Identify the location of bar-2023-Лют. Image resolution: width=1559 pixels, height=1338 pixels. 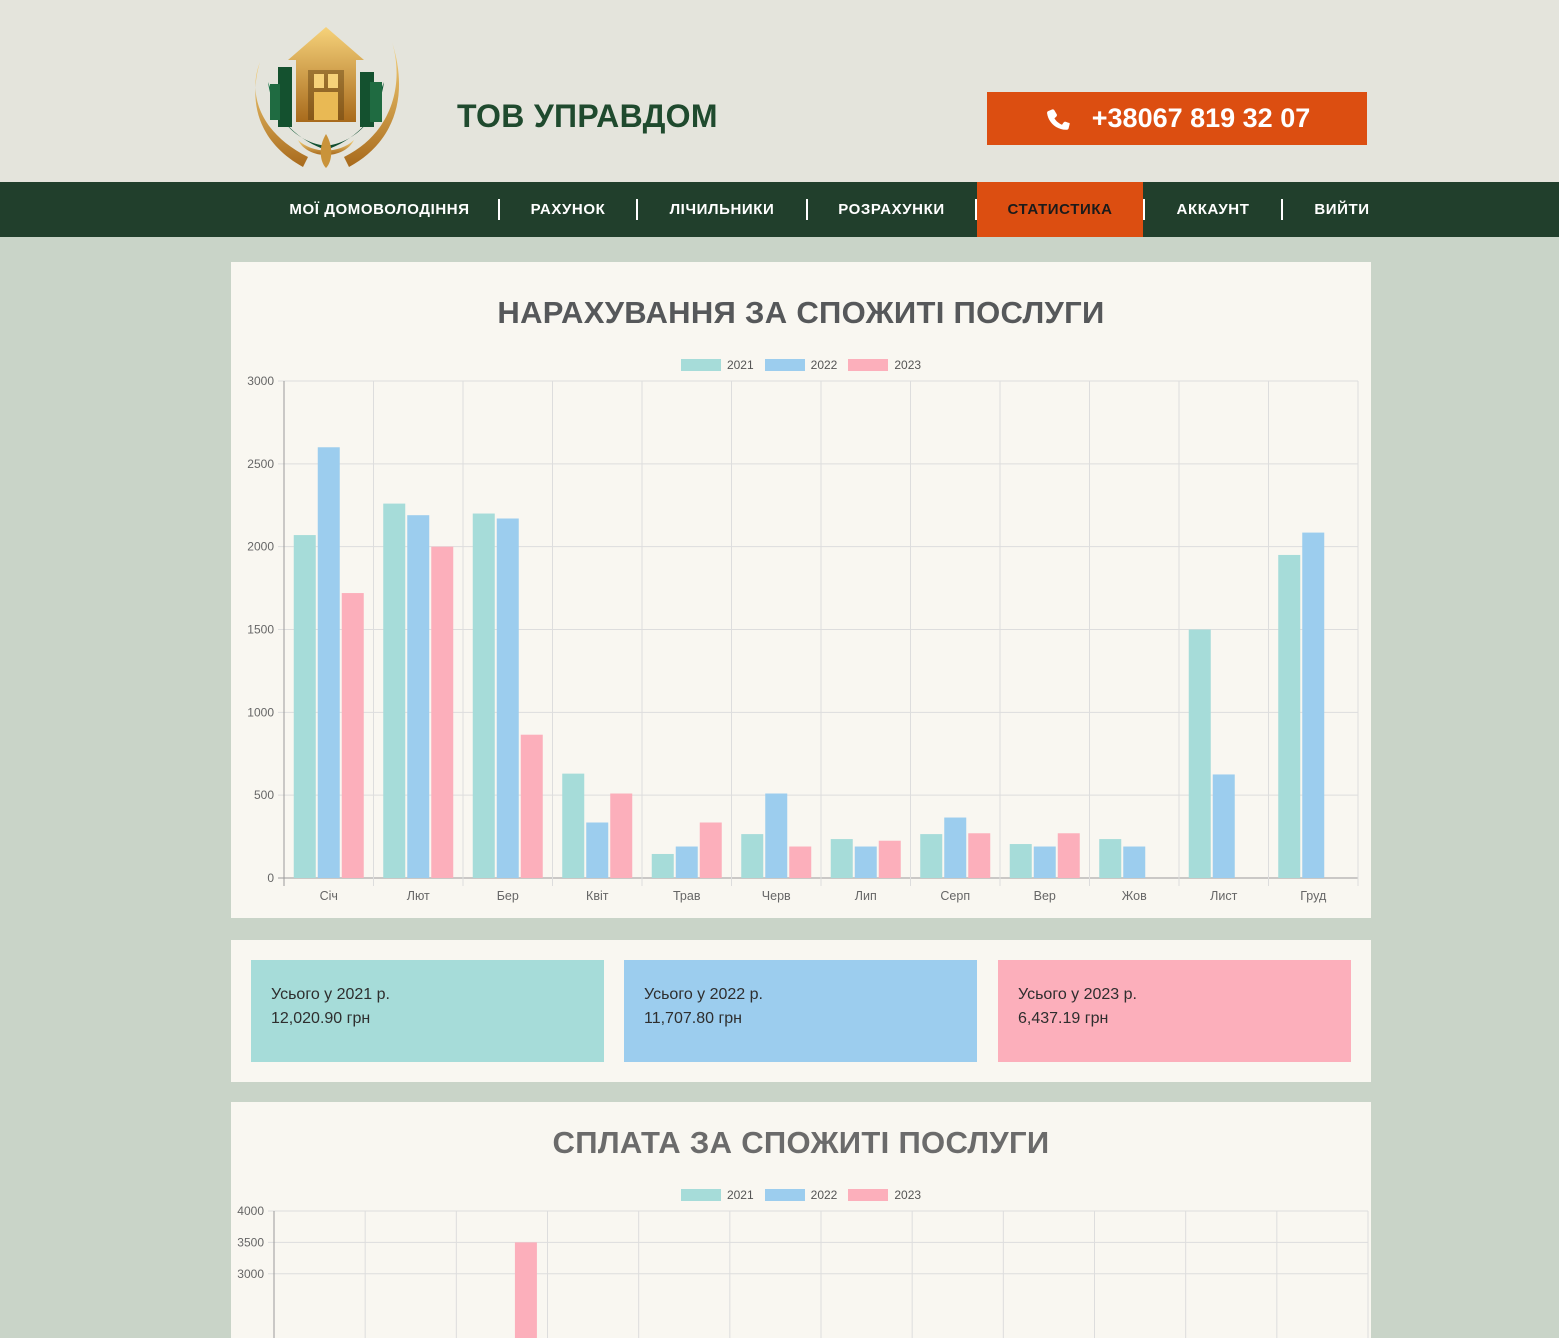
(442, 712).